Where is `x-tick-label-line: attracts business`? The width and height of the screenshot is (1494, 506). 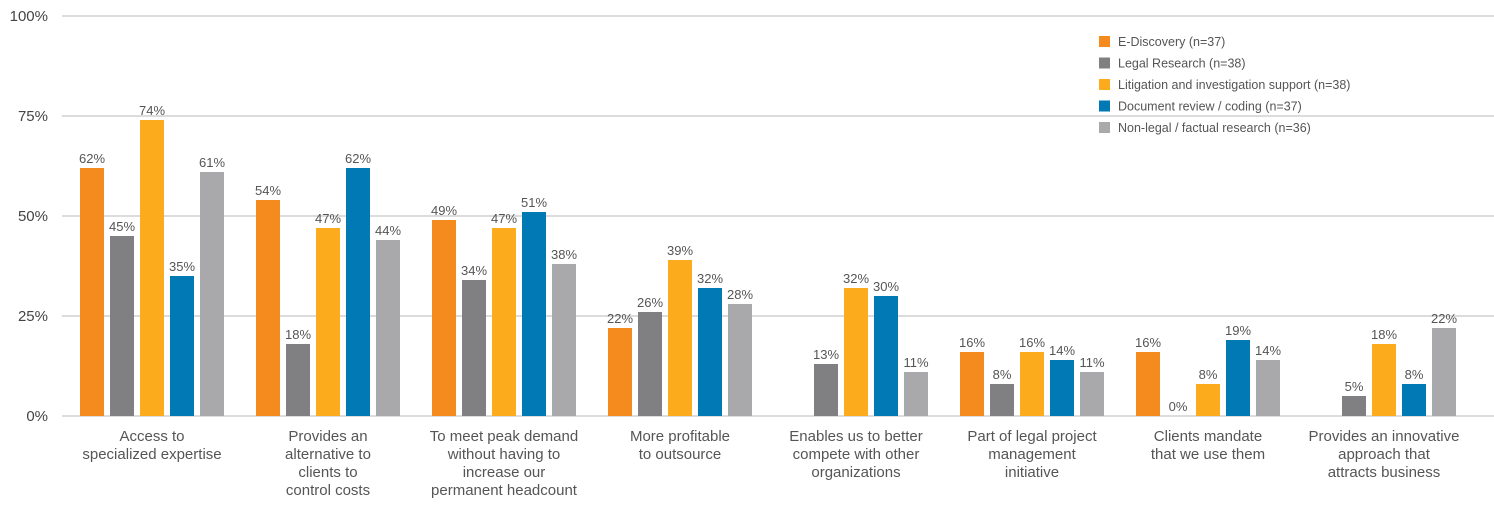 x-tick-label-line: attracts business is located at coordinates (1384, 472).